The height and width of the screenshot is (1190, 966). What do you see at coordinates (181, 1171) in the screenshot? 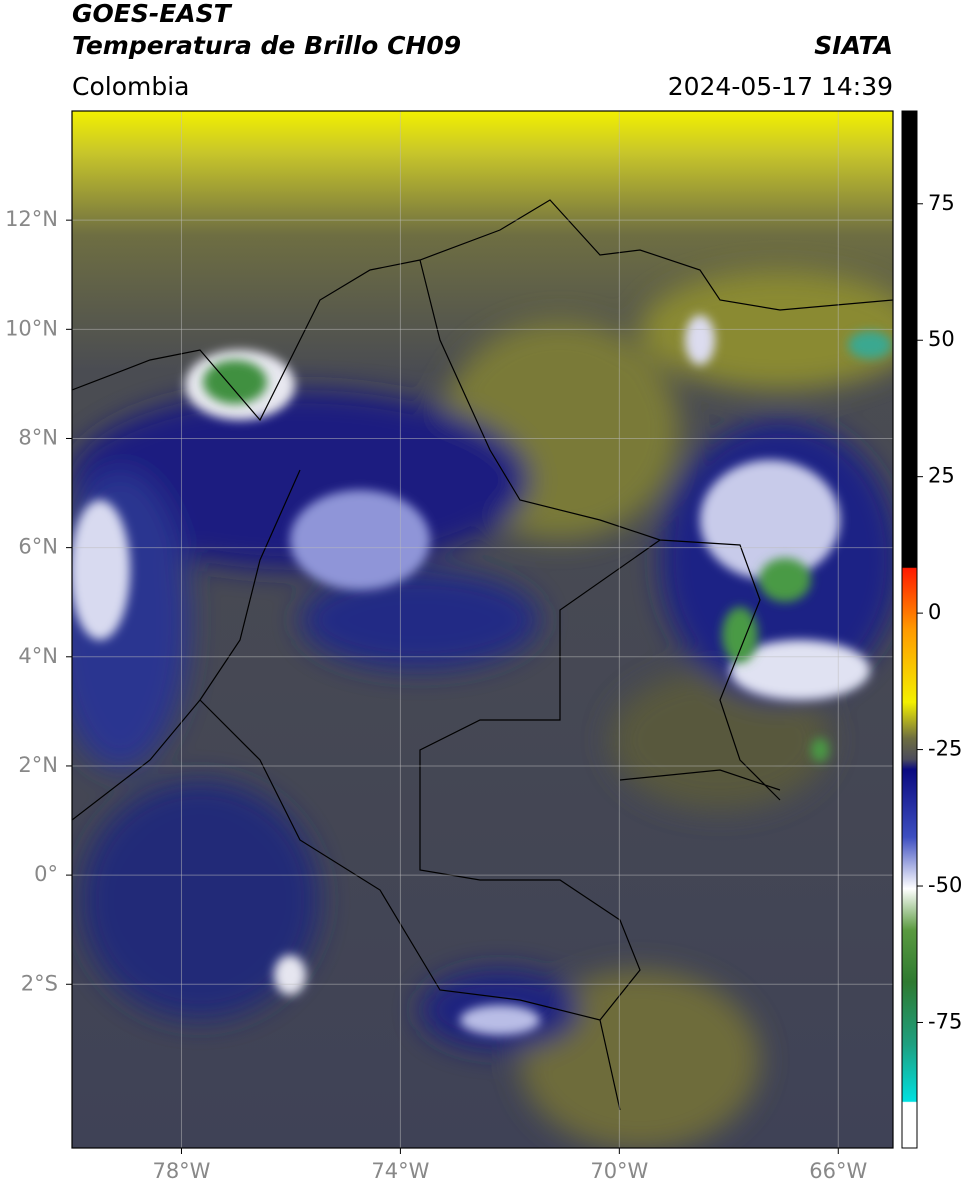
I see `x-tick-label: 78°W` at bounding box center [181, 1171].